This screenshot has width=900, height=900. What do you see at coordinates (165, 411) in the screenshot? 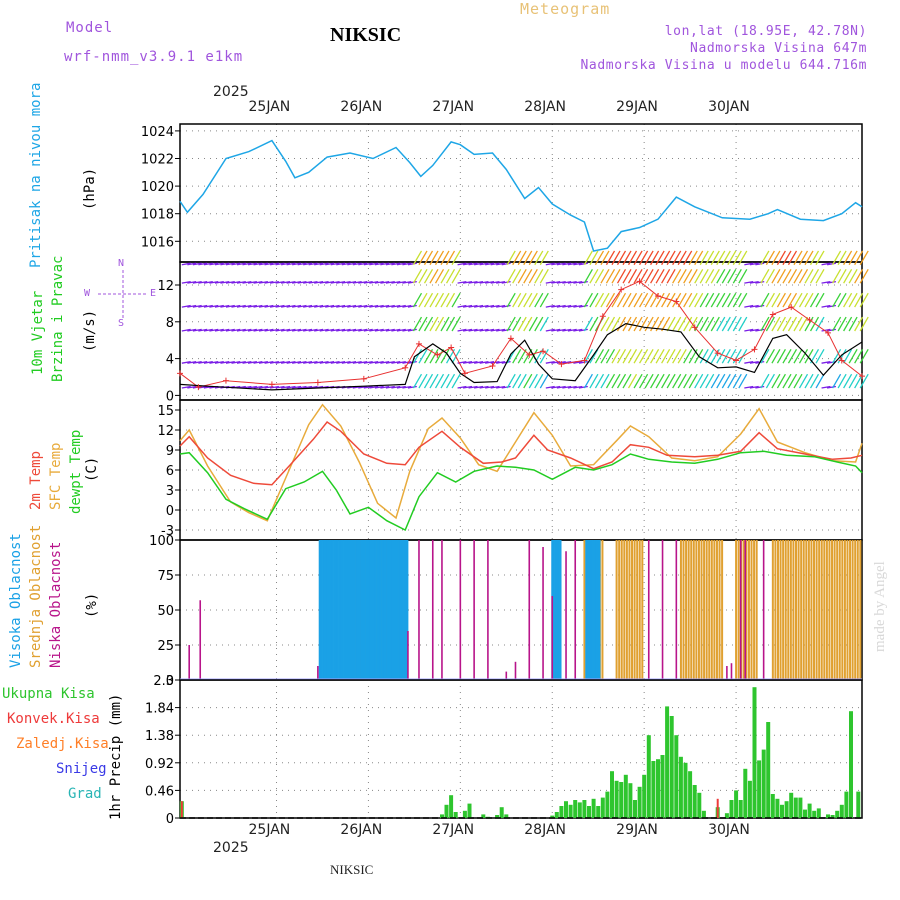
I see `y-tick-label: 15` at bounding box center [165, 411].